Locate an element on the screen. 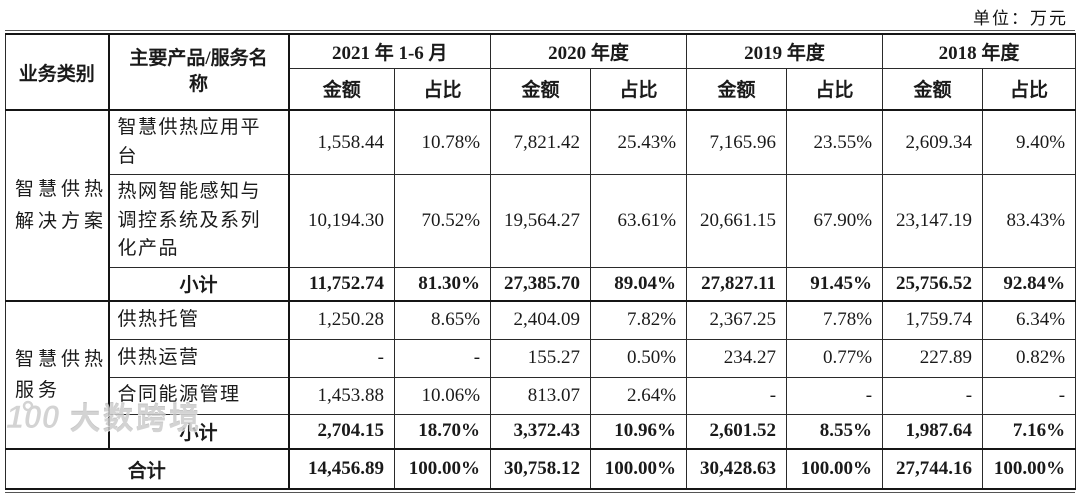 Image resolution: width=1080 pixels, height=493 pixels. header-row-metrics: 金额 占比 金额 占比 金额 占比 金额 占比 is located at coordinates (541, 89).